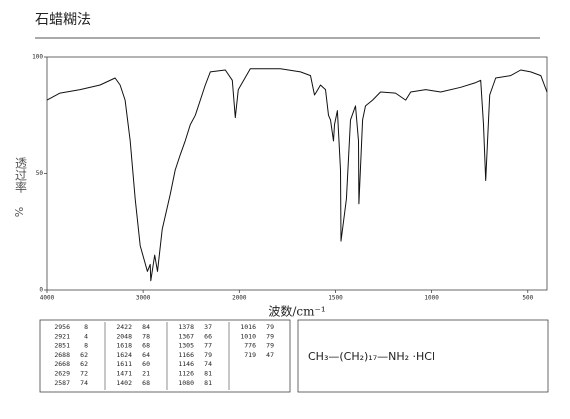 This screenshot has height=419, width=570. Describe the element at coordinates (186, 364) in the screenshot. I see `peak-wavenumber: 1146` at that location.